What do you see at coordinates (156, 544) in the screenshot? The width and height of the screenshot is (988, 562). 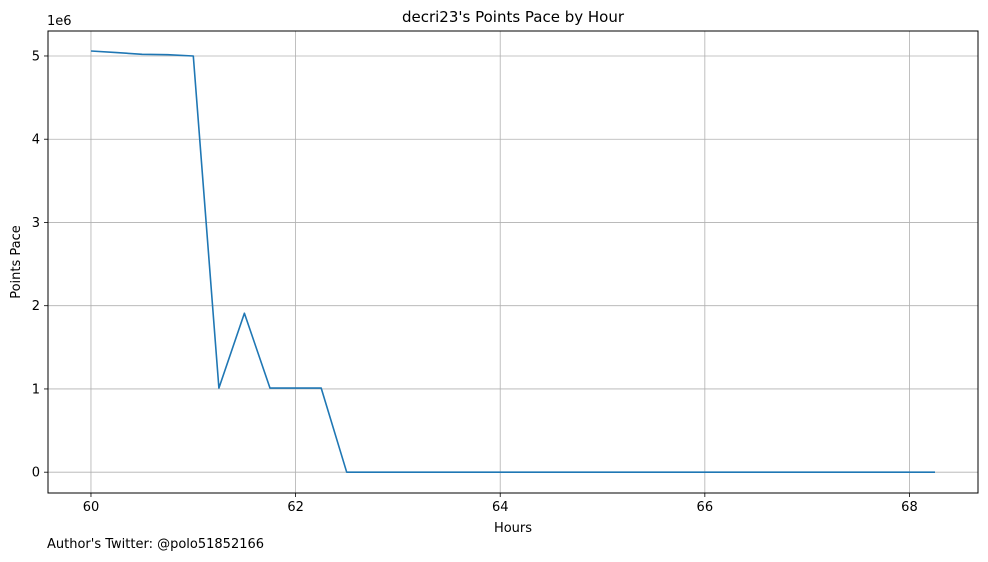 I see `author-note: Author's Twitter: @polo51852166` at bounding box center [156, 544].